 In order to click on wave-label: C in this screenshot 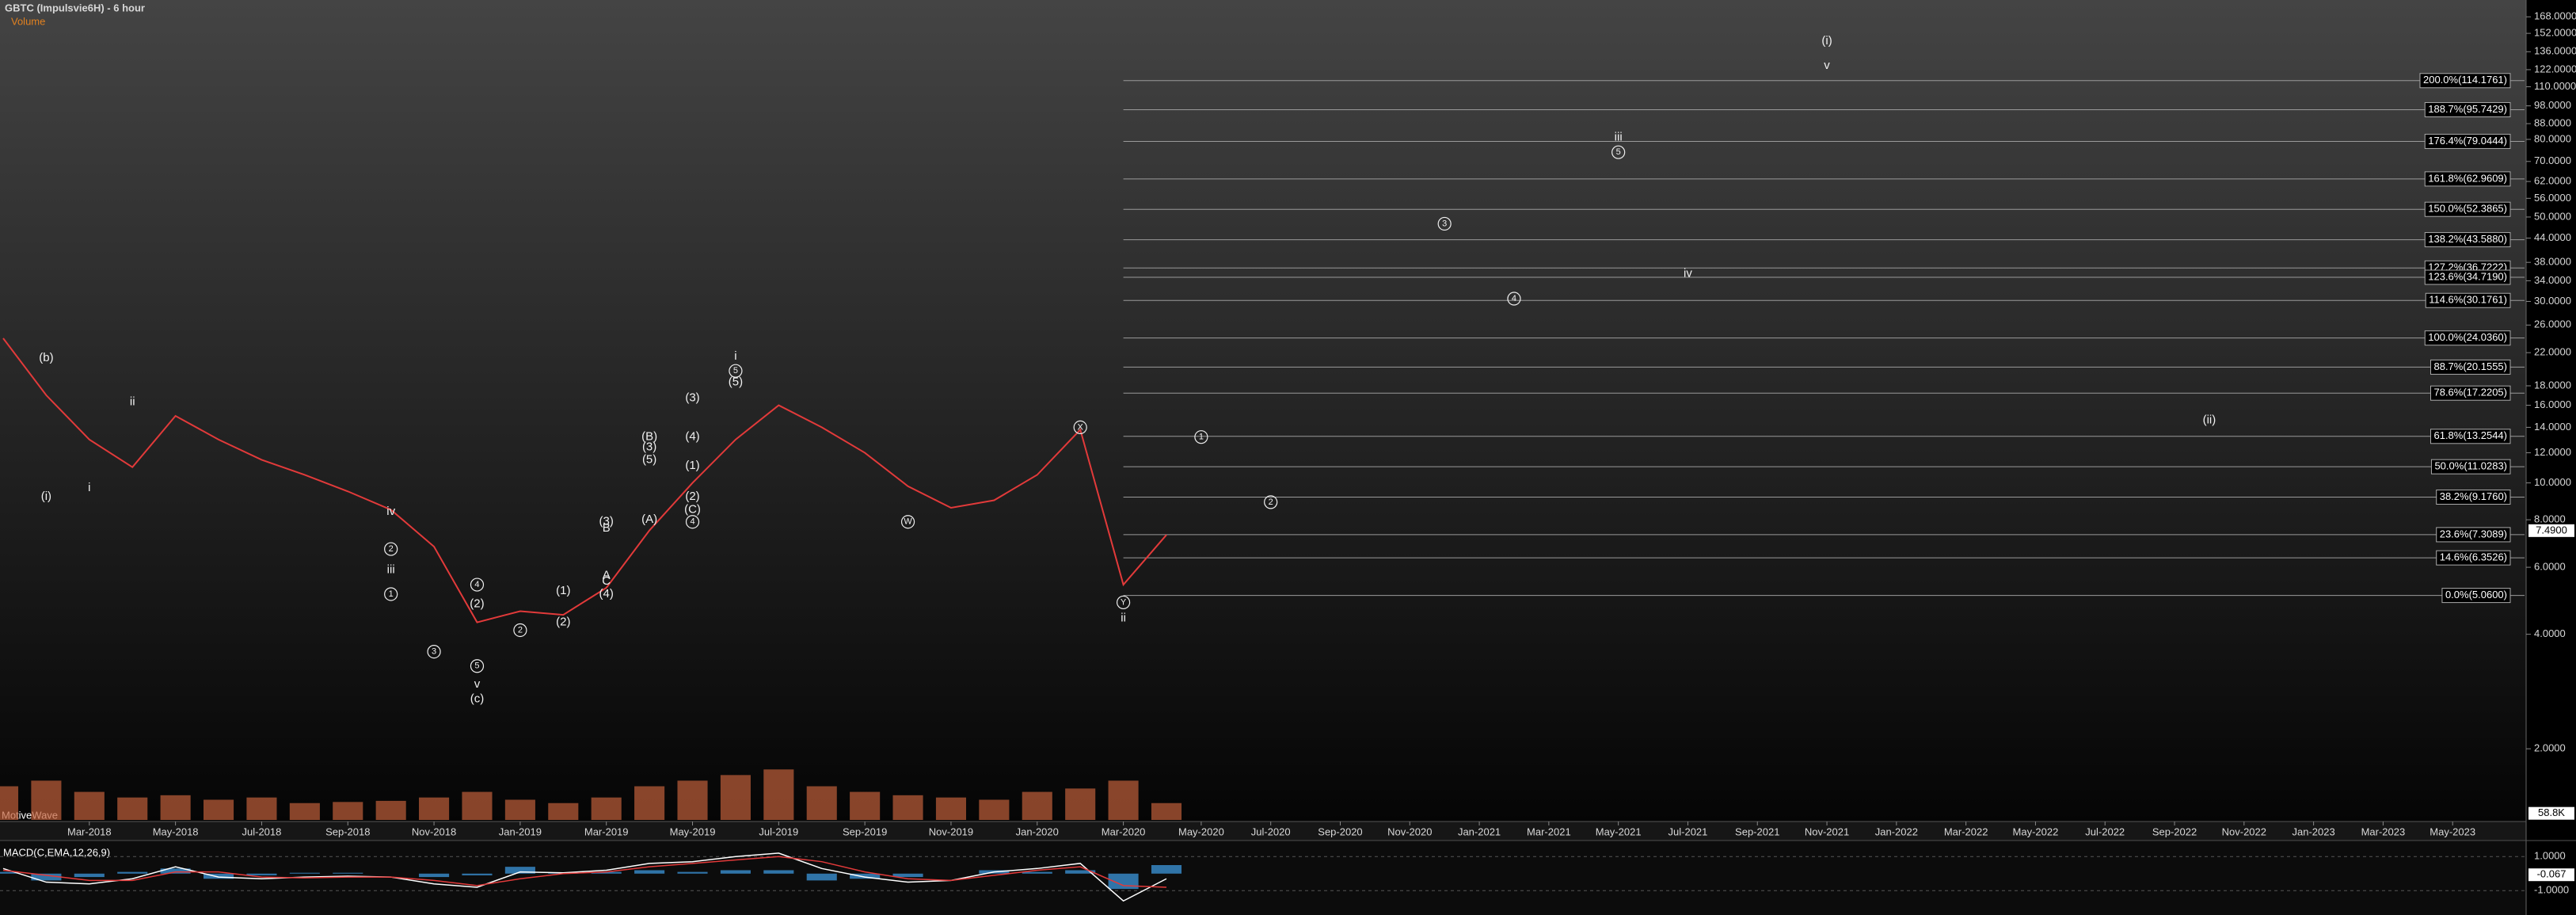, I will do `click(606, 581)`.